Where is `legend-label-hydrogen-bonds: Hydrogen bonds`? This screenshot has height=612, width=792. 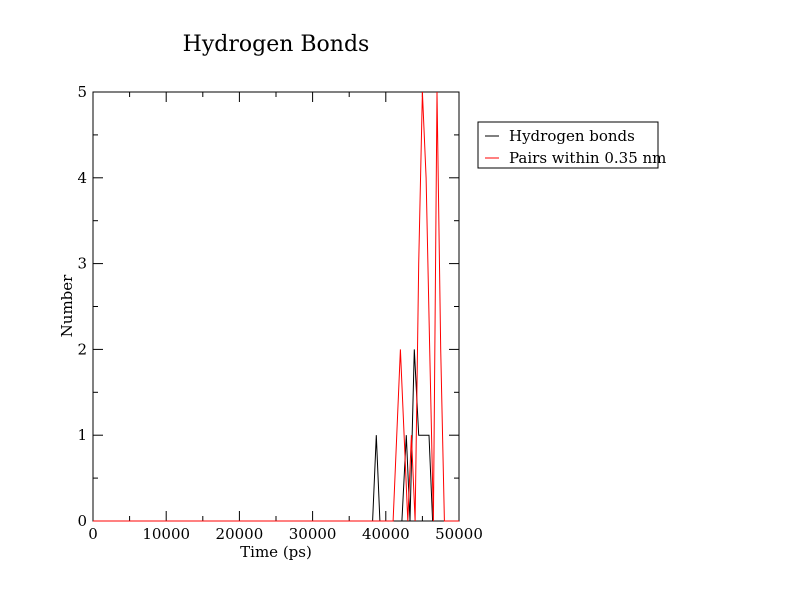 legend-label-hydrogen-bonds: Hydrogen bonds is located at coordinates (572, 136).